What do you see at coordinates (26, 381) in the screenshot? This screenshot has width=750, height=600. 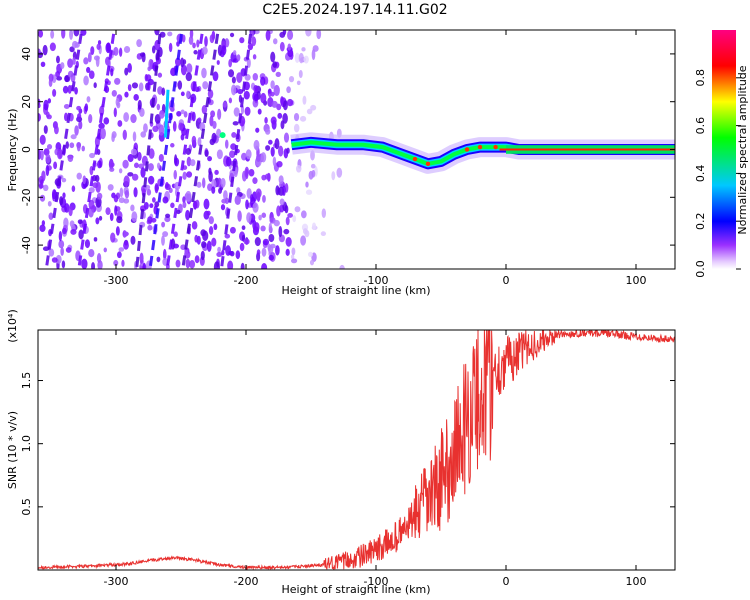 I see `y-tick-label: 1.5` at bounding box center [26, 381].